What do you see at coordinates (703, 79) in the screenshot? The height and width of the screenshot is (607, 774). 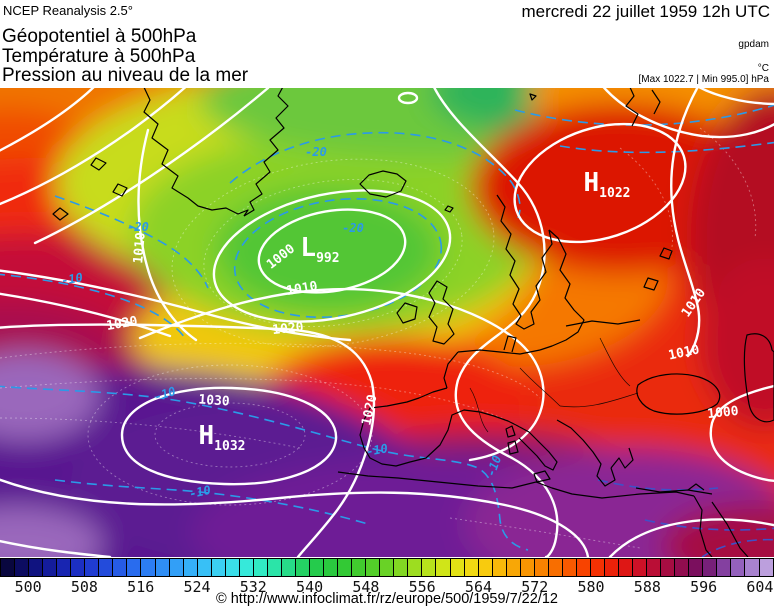 I see `pressure-range-label: [Max 1022.7 | Min 995.0] hPa` at bounding box center [703, 79].